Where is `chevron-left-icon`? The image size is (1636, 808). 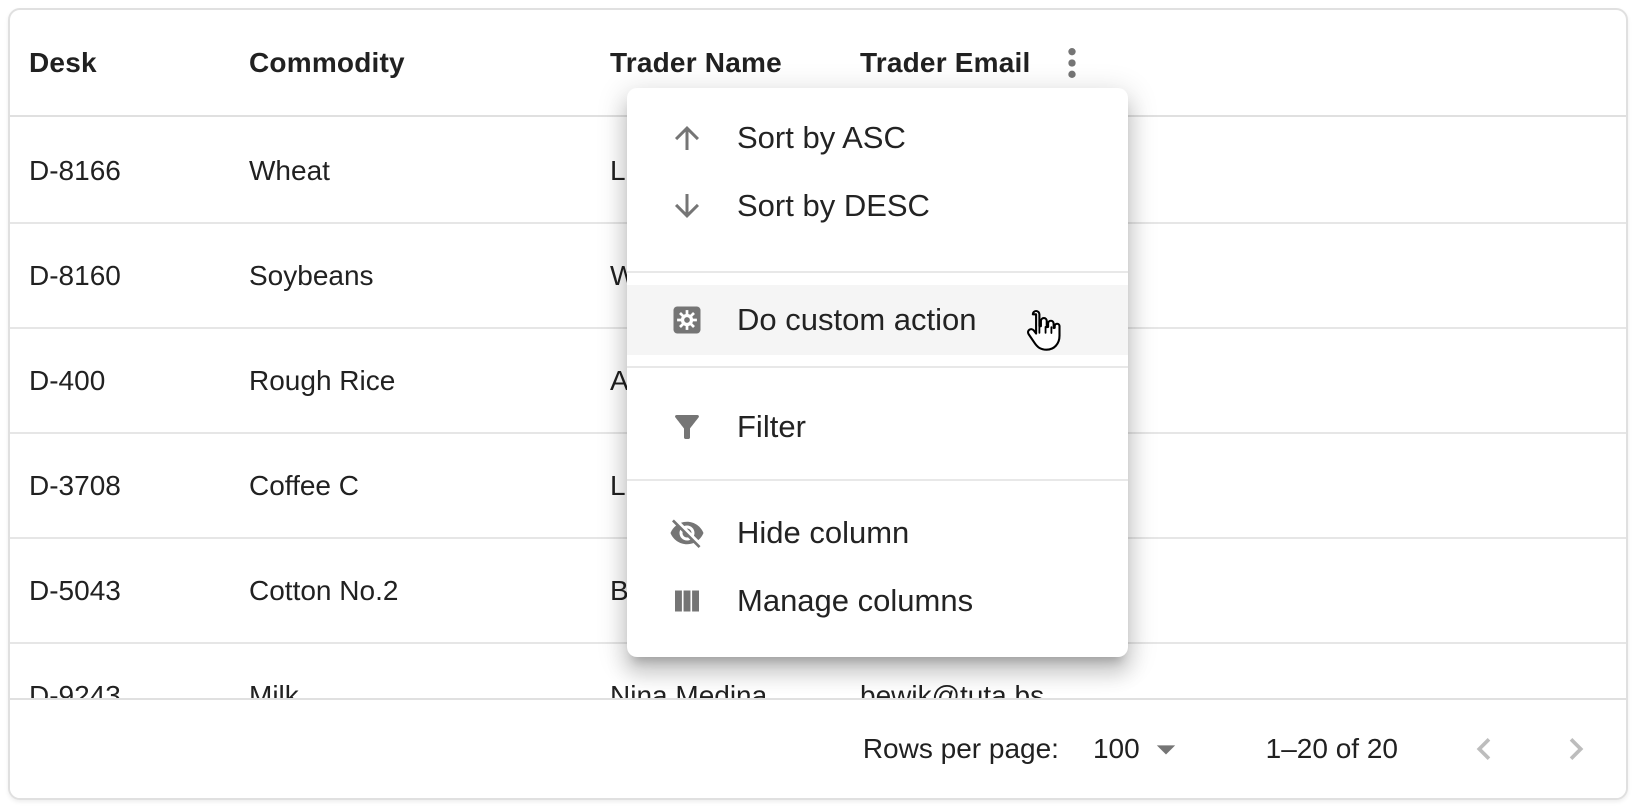
chevron-left-icon is located at coordinates (1483, 749).